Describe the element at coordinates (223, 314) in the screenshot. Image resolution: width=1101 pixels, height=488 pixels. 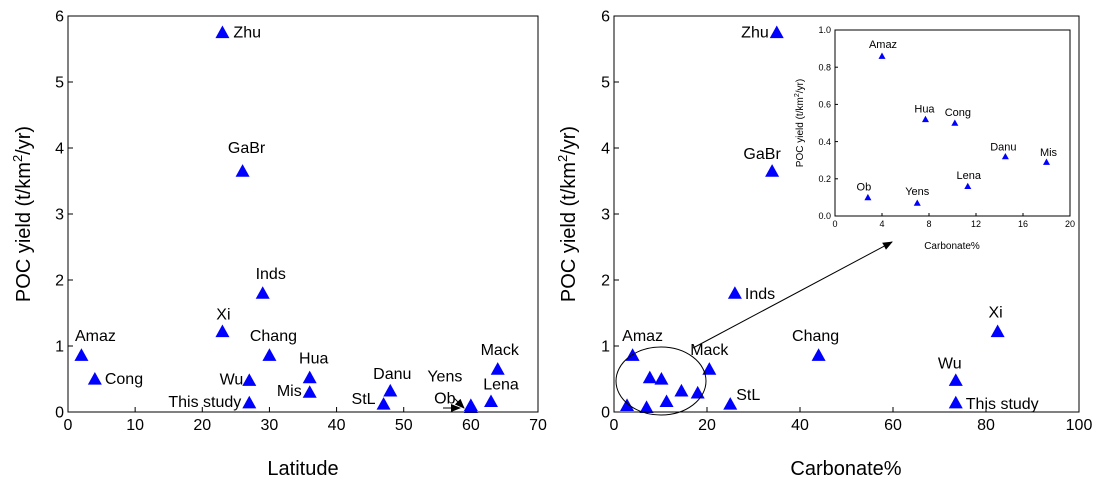
I see `data-point-label: Xi` at that location.